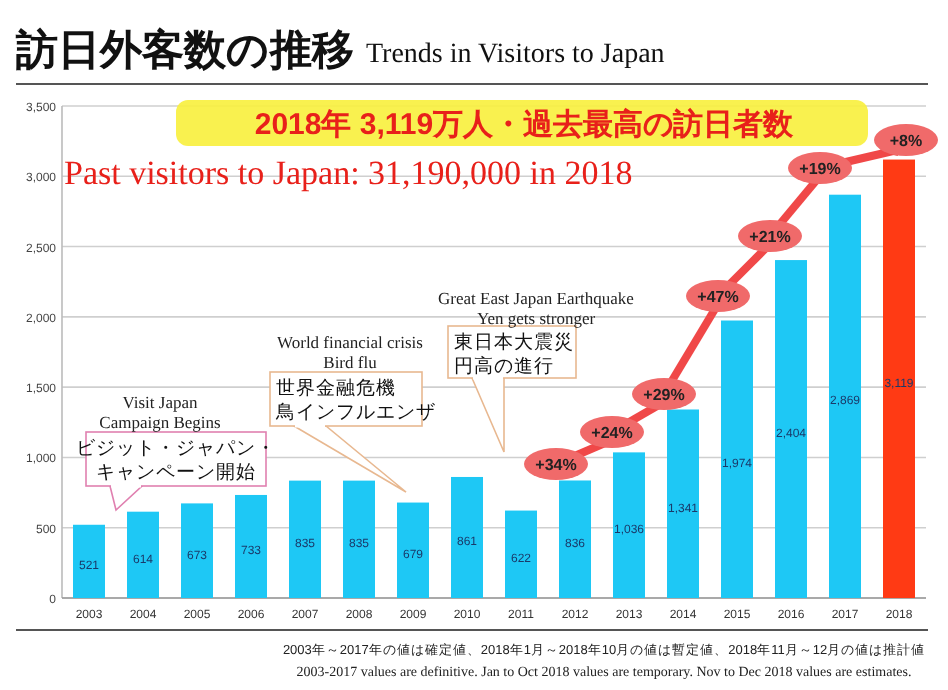  I want to click on annotation: +47%, so click(718, 297).